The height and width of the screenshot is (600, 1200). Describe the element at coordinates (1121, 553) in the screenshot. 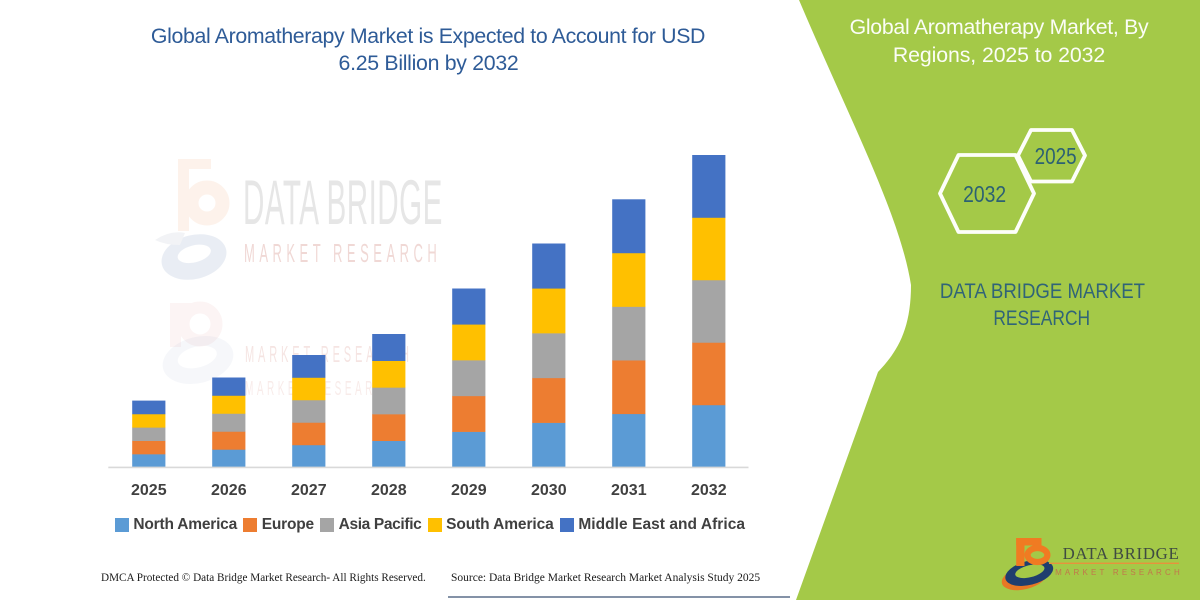

I see `svg-text: DATA BRIDGE` at that location.